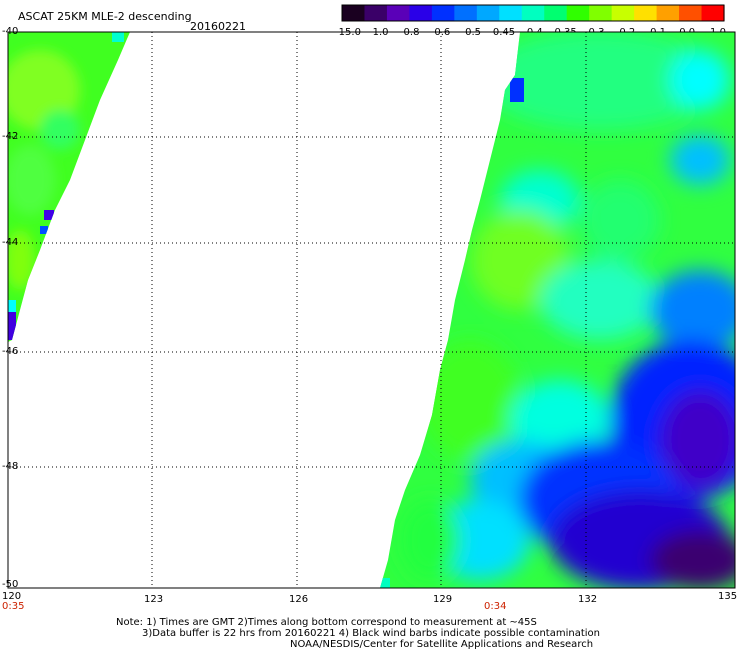  What do you see at coordinates (10, 351) in the screenshot?
I see `lat-label: -46` at bounding box center [10, 351].